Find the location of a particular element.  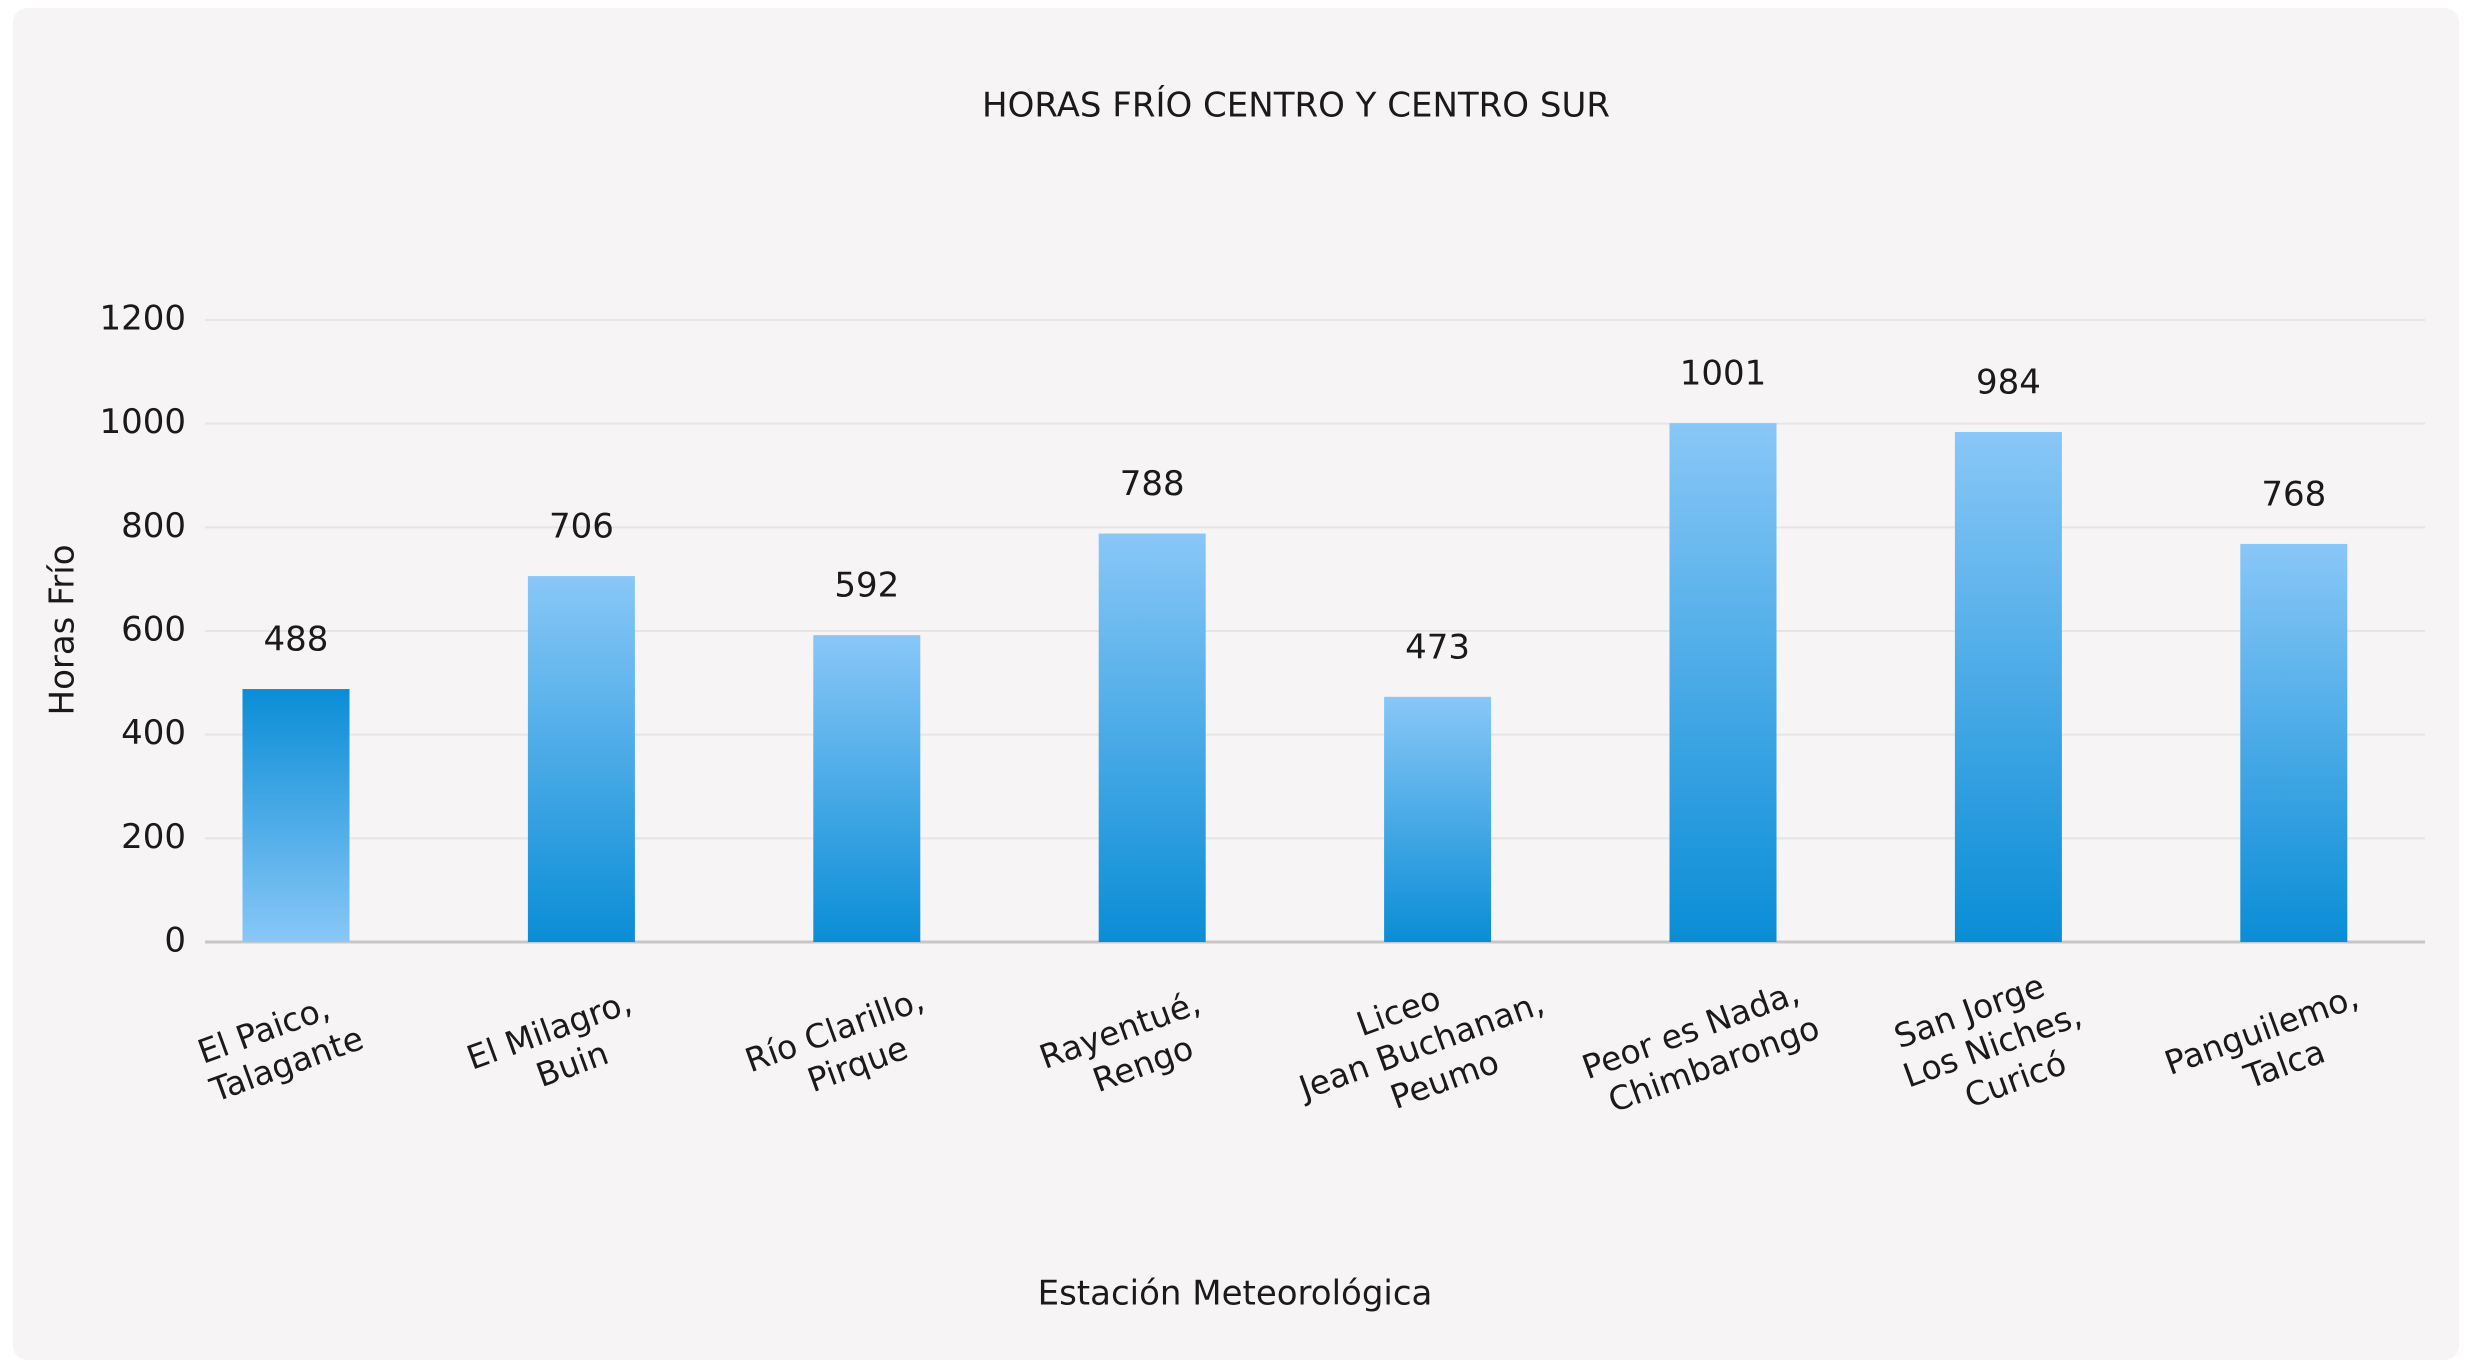

y-tick-label: 1000 is located at coordinates (142, 422).